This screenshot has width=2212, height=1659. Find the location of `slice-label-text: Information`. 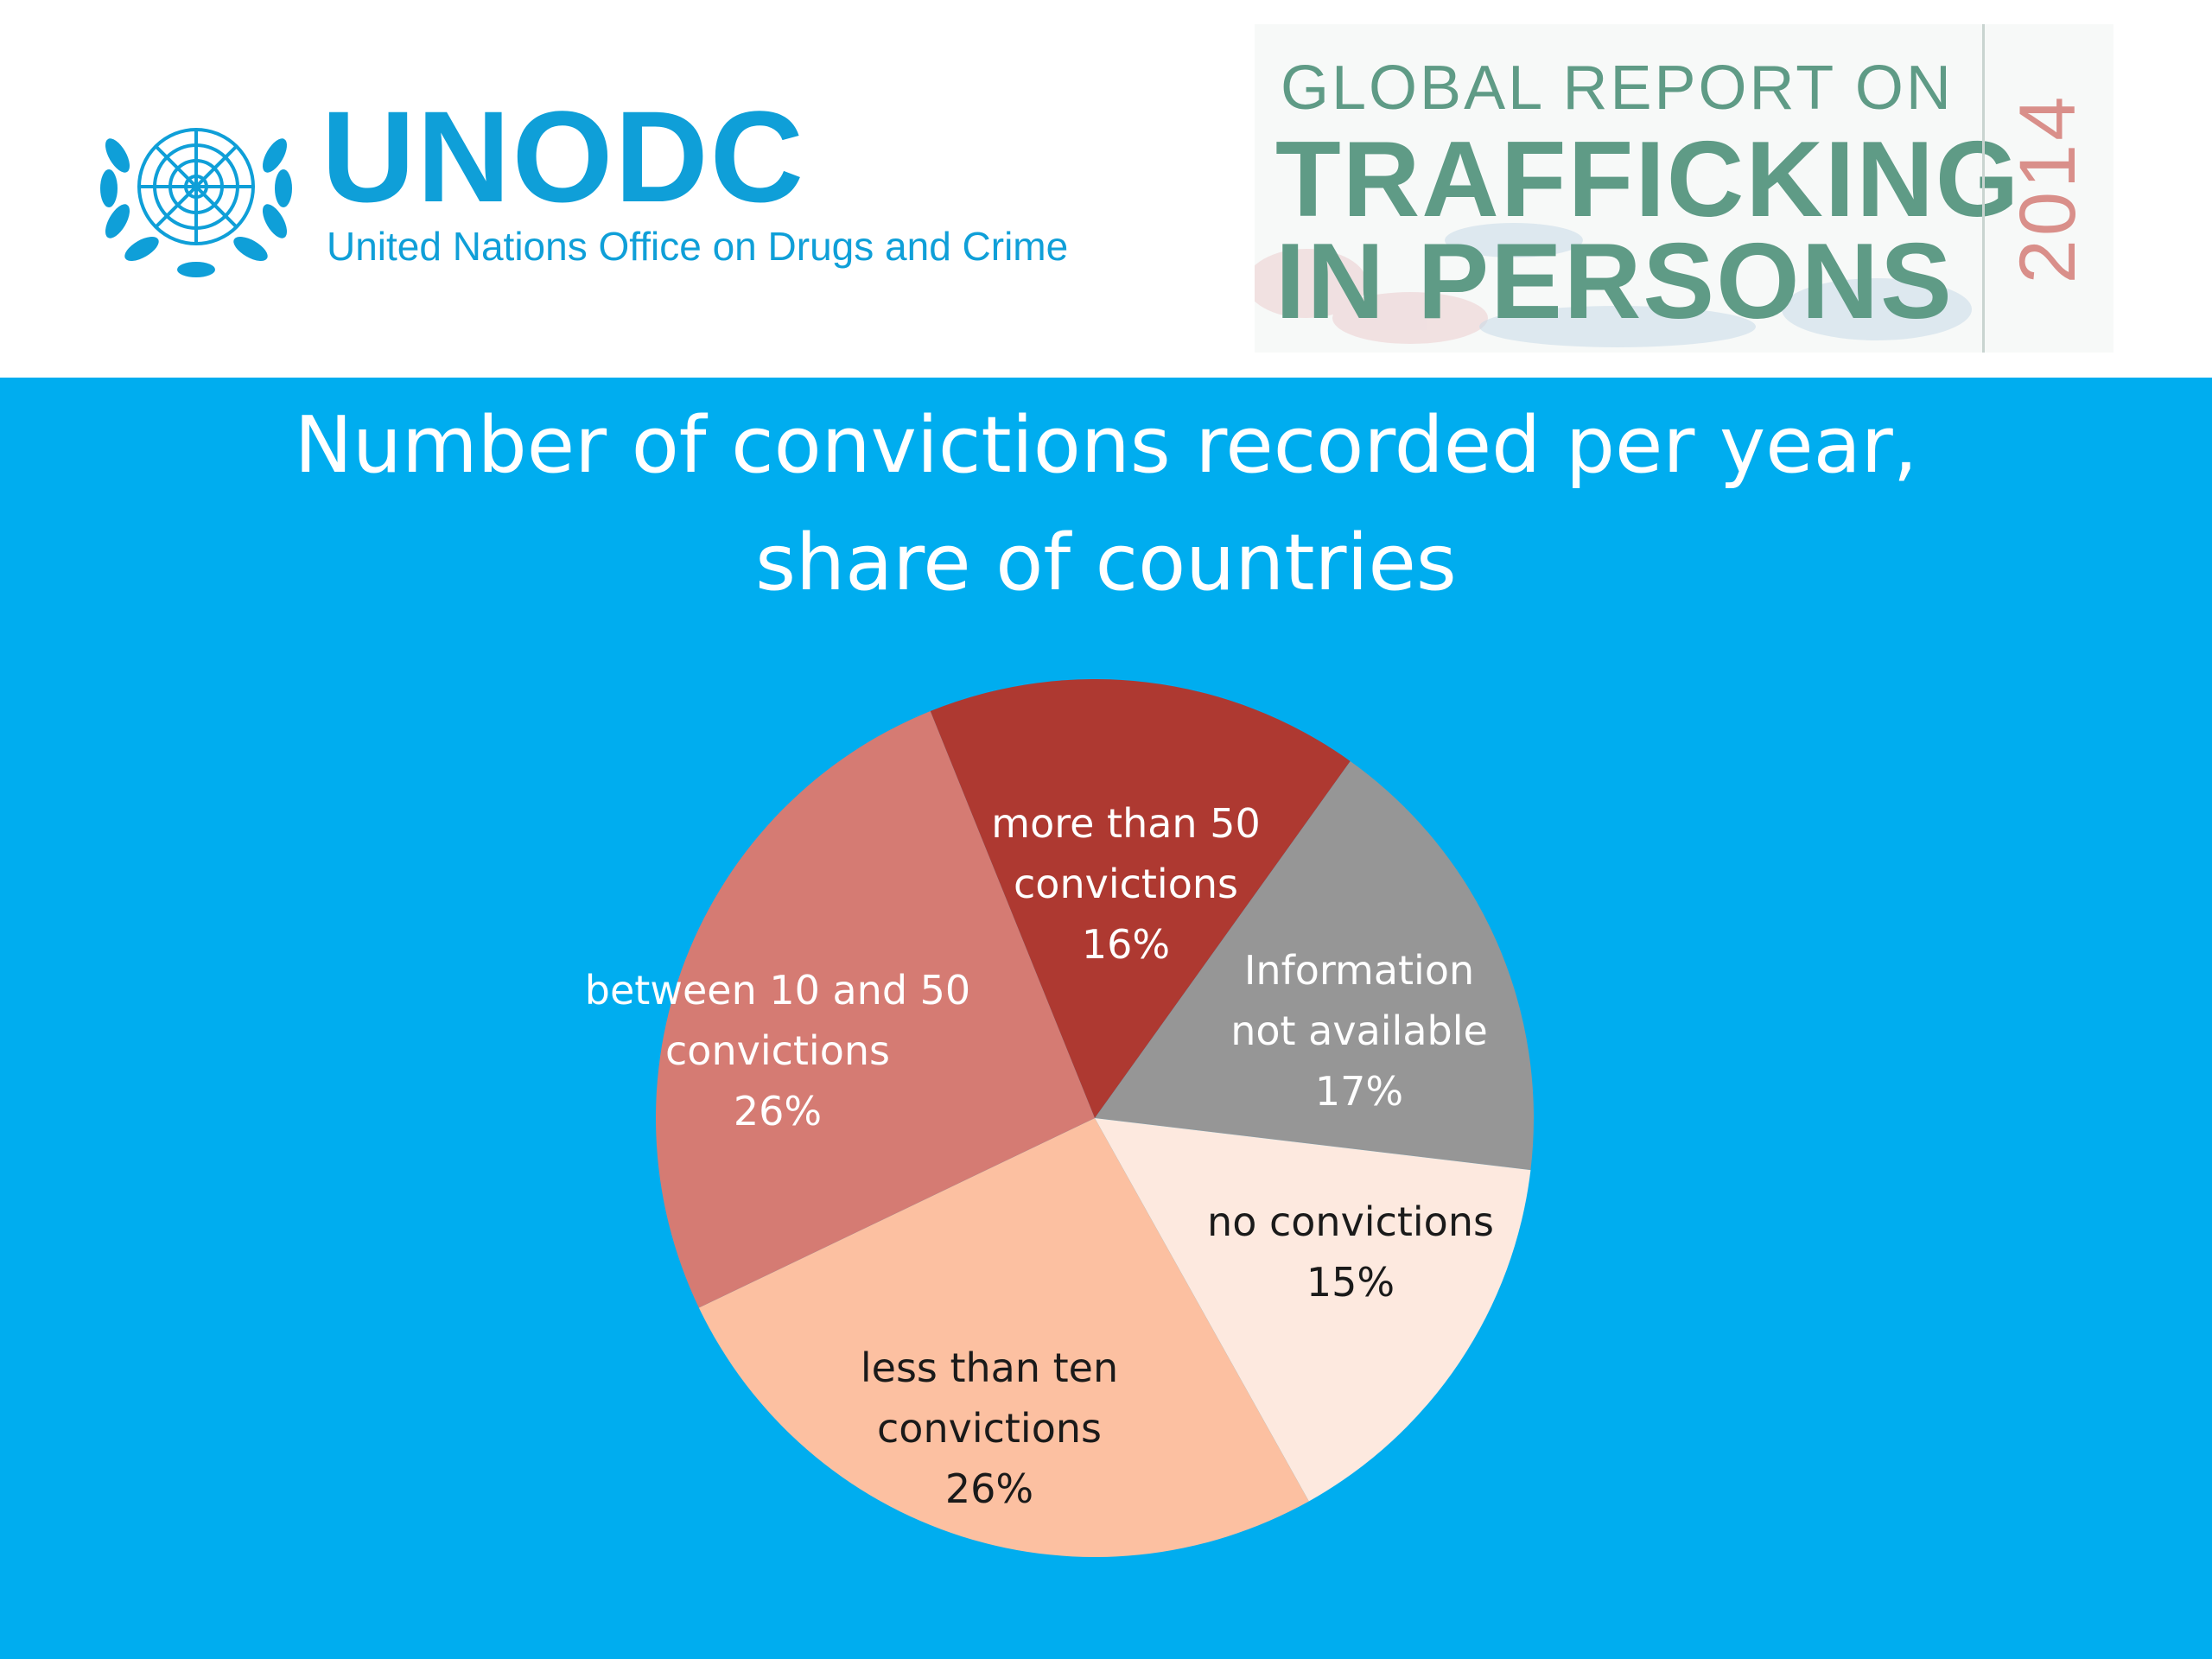

slice-label-text: Information is located at coordinates (1359, 970).